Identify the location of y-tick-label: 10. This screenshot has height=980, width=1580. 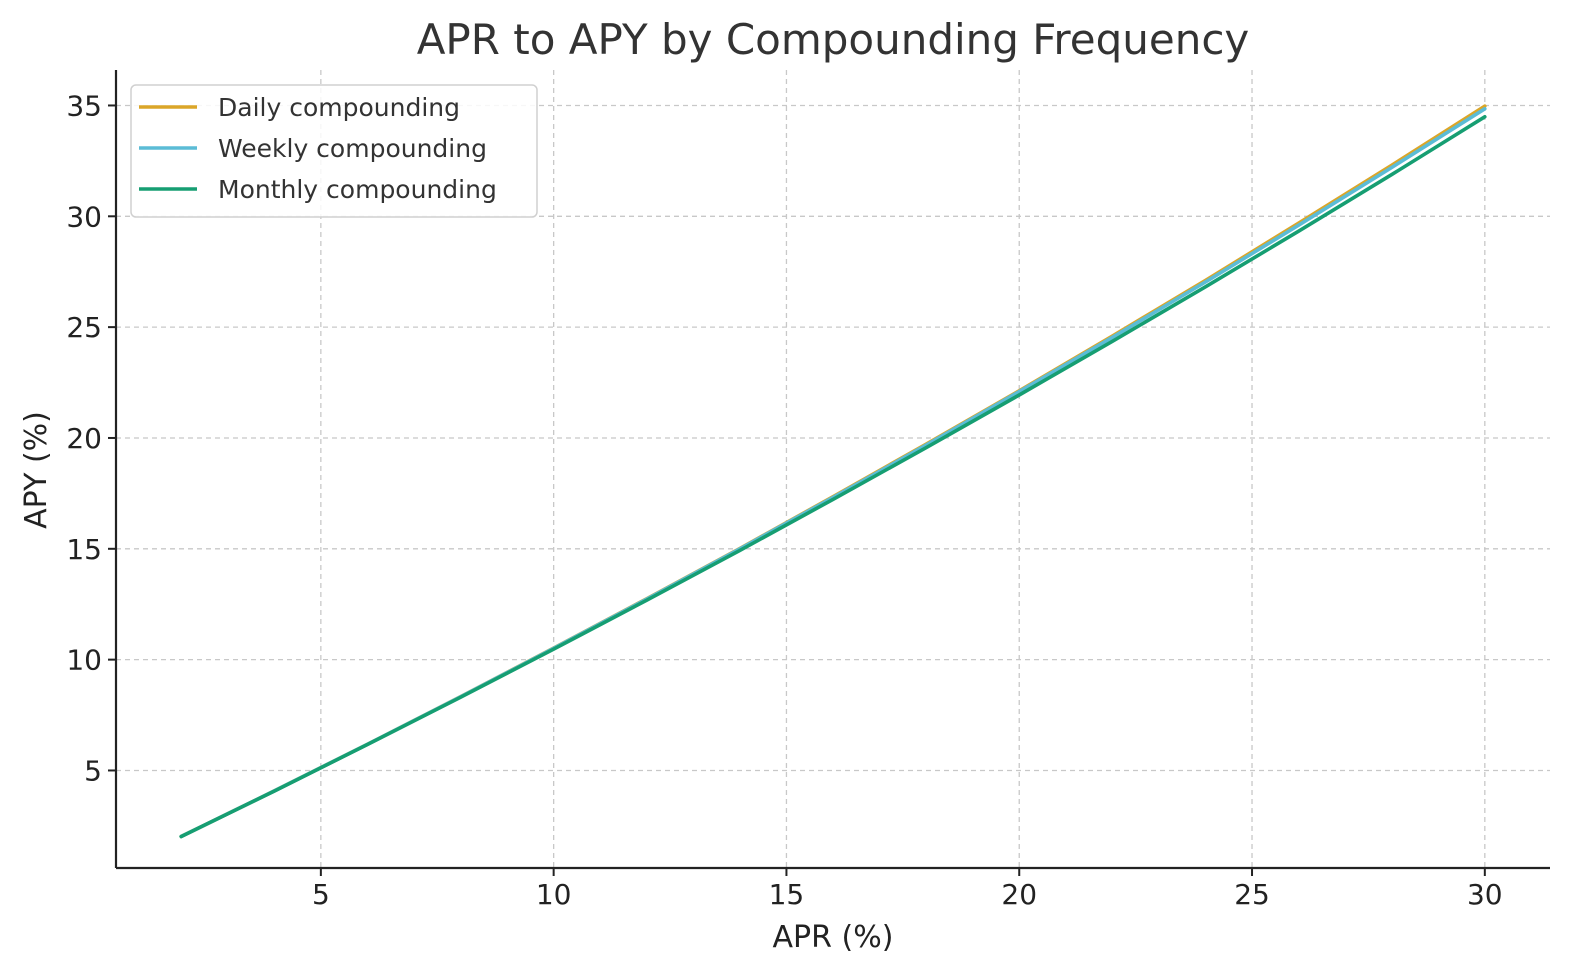
(84, 660).